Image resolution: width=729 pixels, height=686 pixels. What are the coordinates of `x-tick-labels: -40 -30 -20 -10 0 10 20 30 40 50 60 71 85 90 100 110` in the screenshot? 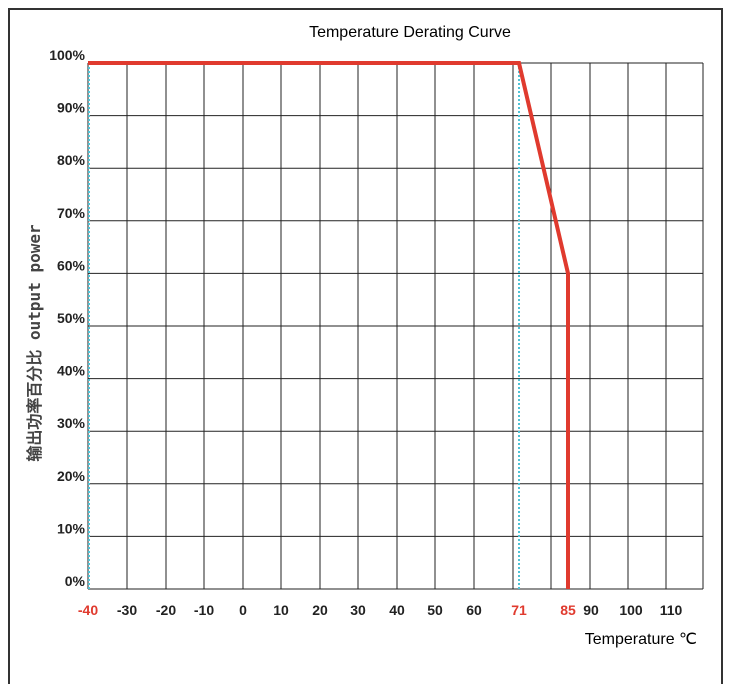 It's located at (380, 610).